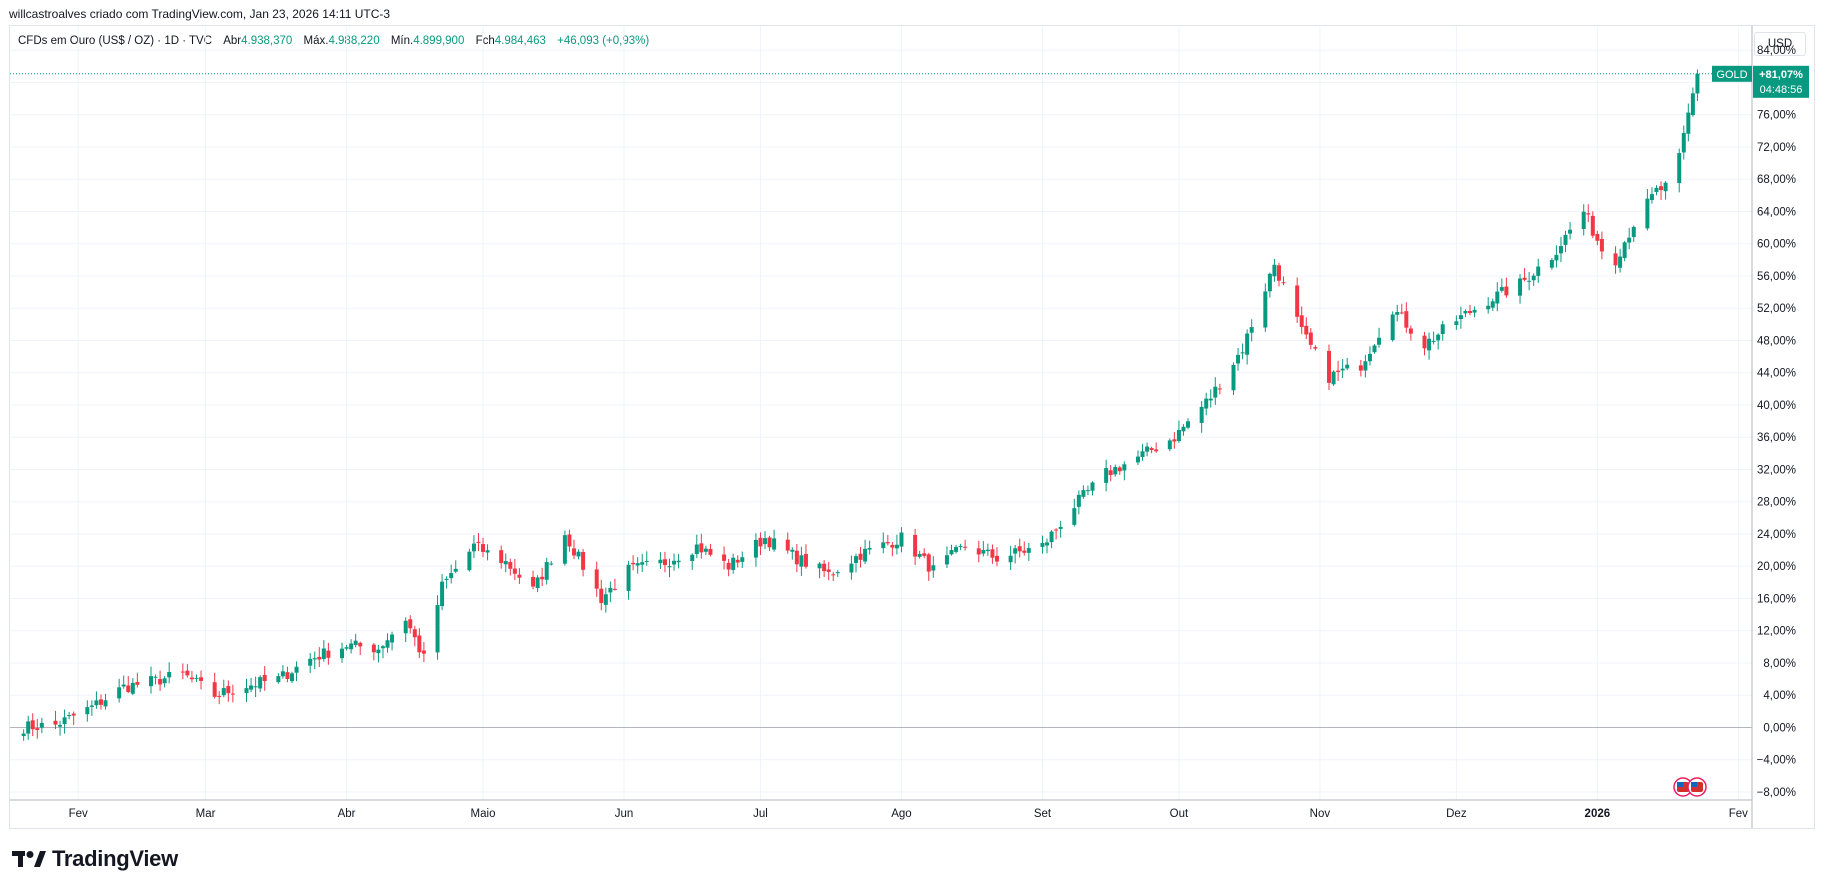 Image resolution: width=1827 pixels, height=888 pixels. What do you see at coordinates (901, 814) in the screenshot?
I see `x-tick-label: Ago` at bounding box center [901, 814].